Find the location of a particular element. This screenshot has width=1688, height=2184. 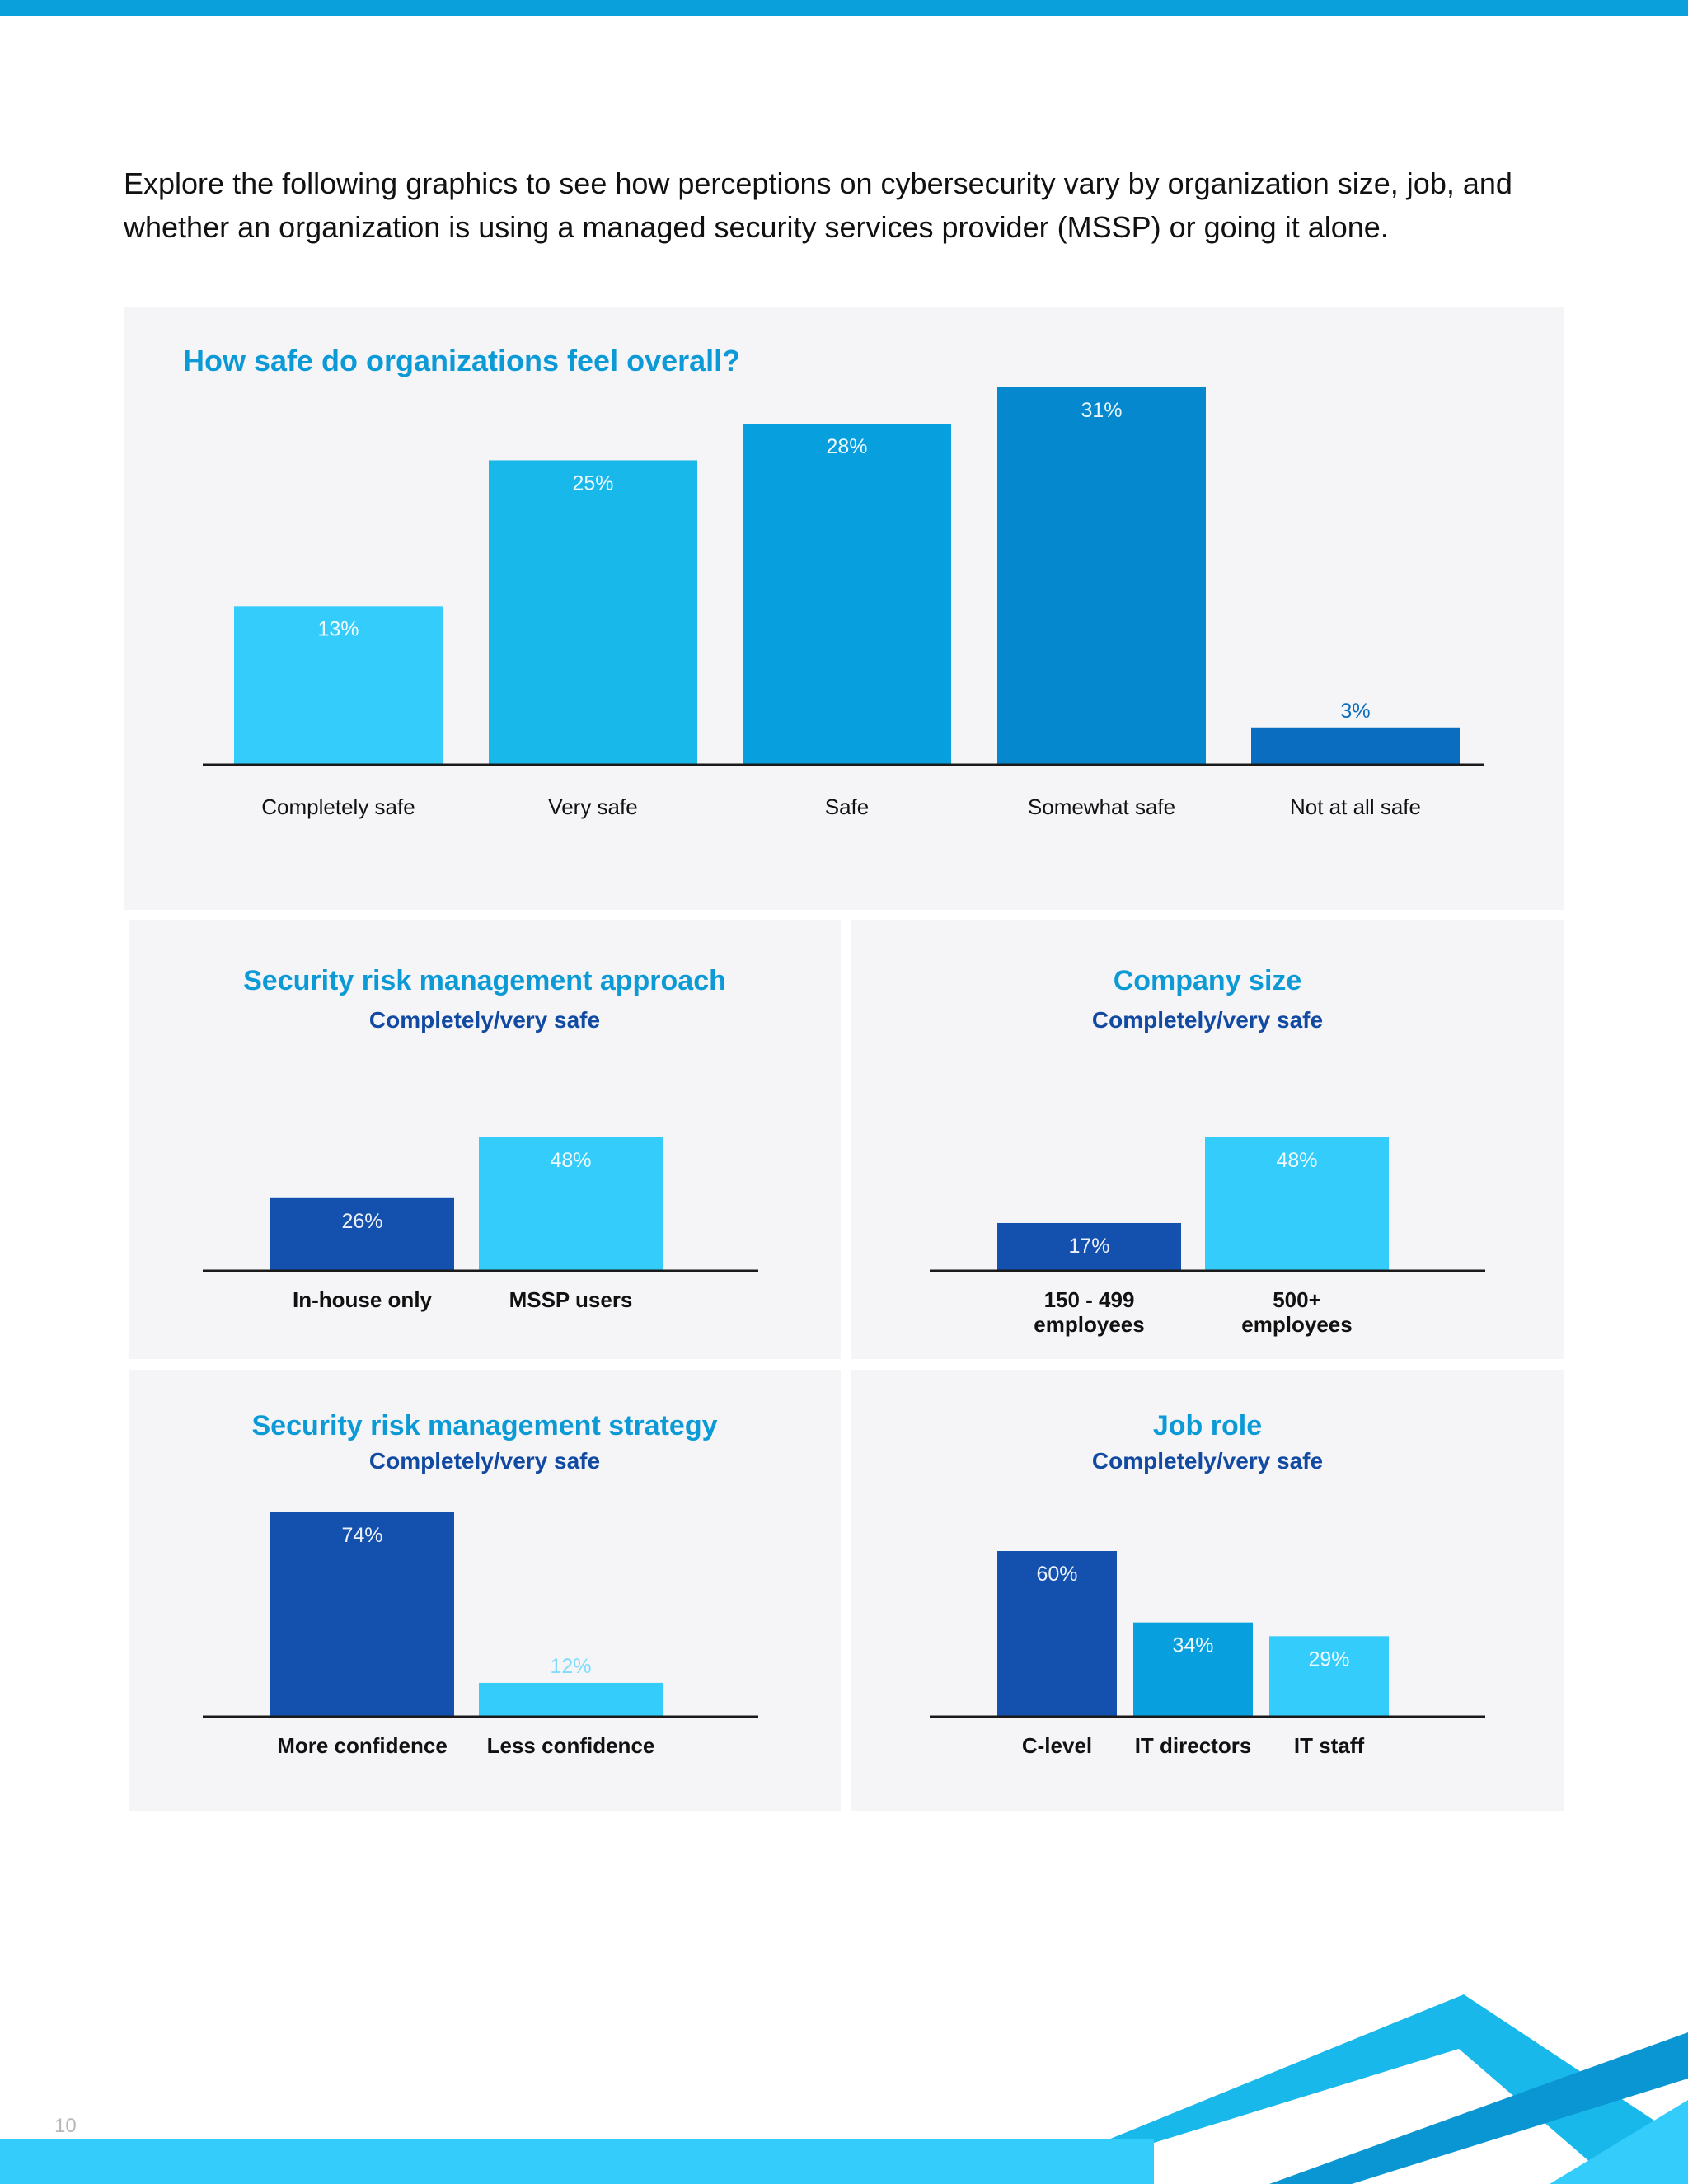

panel-job-role is located at coordinates (1207, 1590).